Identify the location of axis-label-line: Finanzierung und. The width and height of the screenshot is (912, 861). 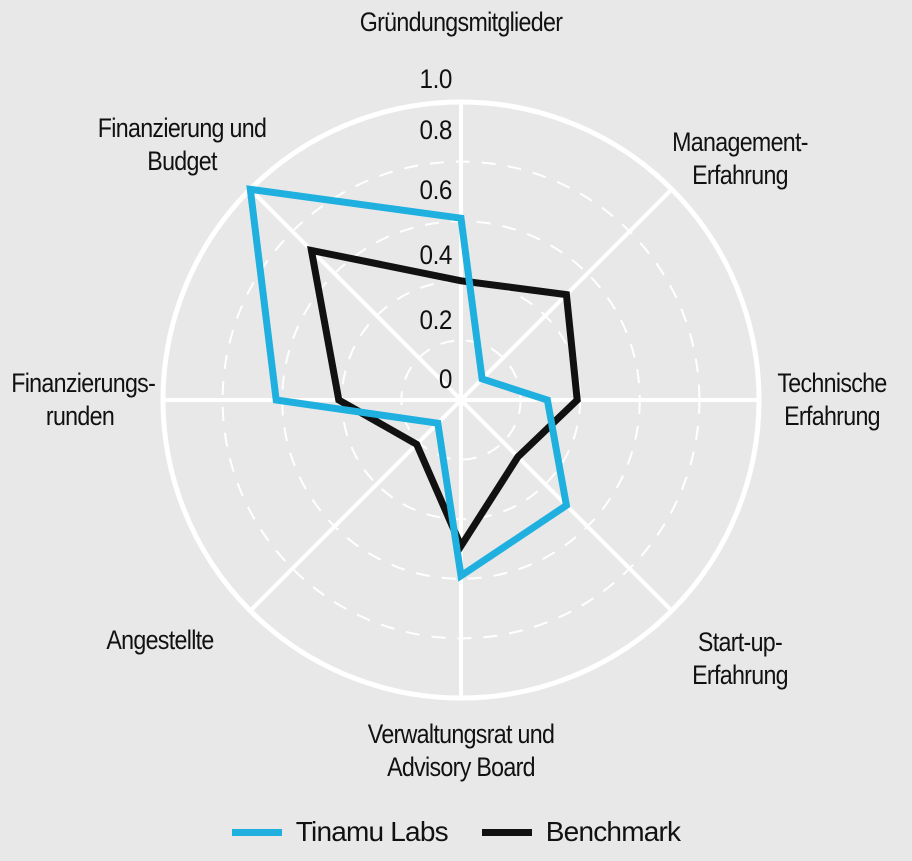
(182, 128).